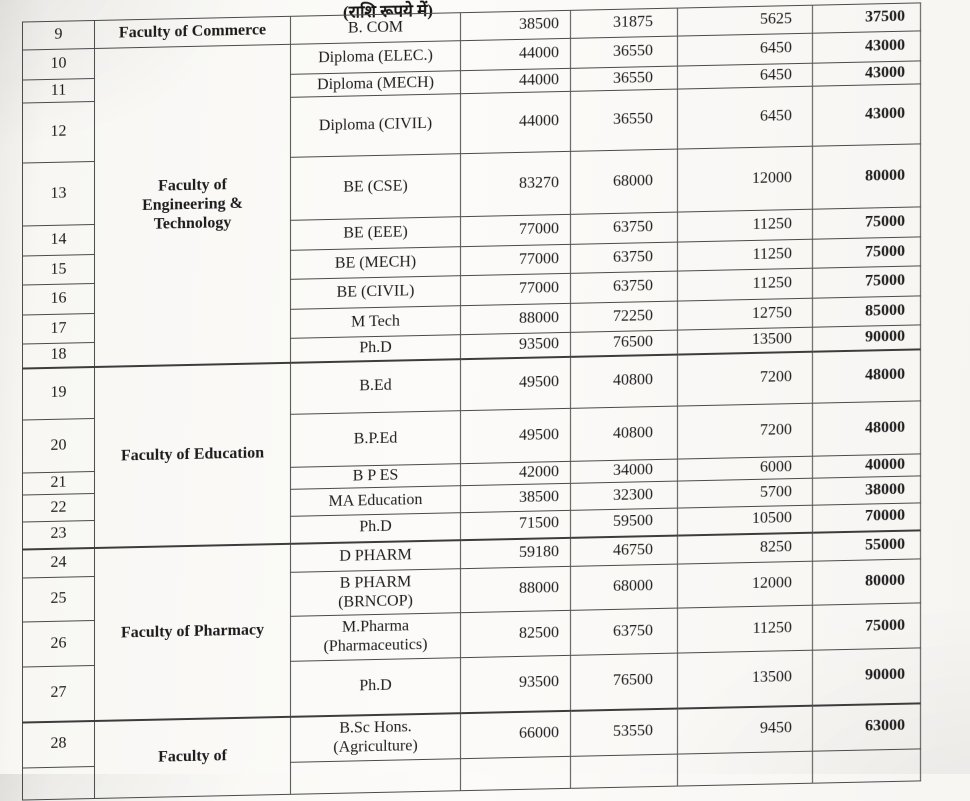 The width and height of the screenshot is (970, 801). I want to click on course-cell: M Tech, so click(375, 322).